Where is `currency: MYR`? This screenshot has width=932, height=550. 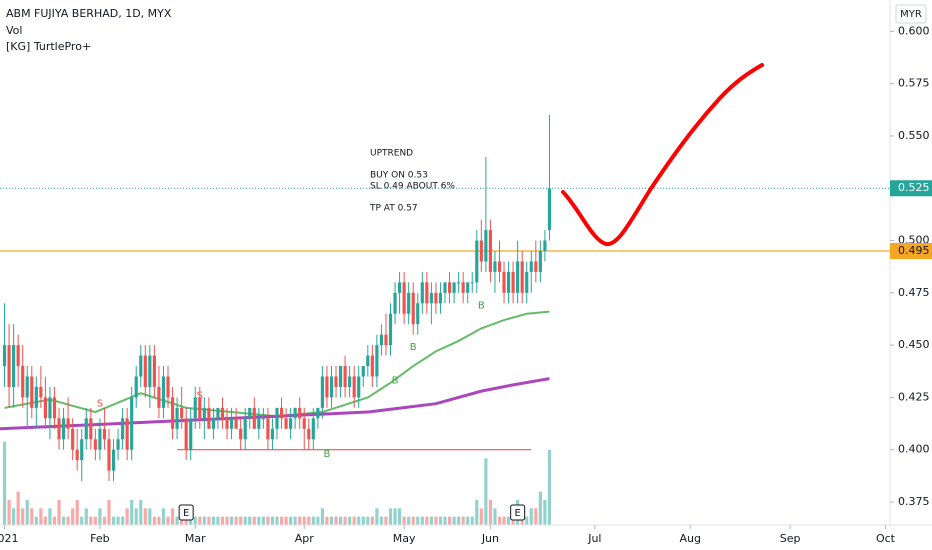 currency: MYR is located at coordinates (911, 14).